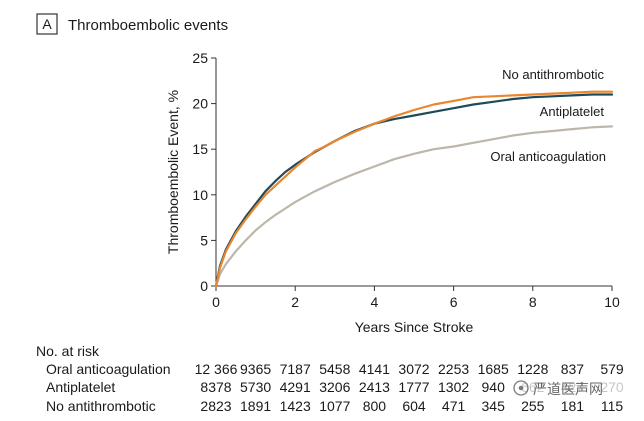 Image resolution: width=644 pixels, height=421 pixels. I want to click on y-tick-label: 20, so click(200, 104).